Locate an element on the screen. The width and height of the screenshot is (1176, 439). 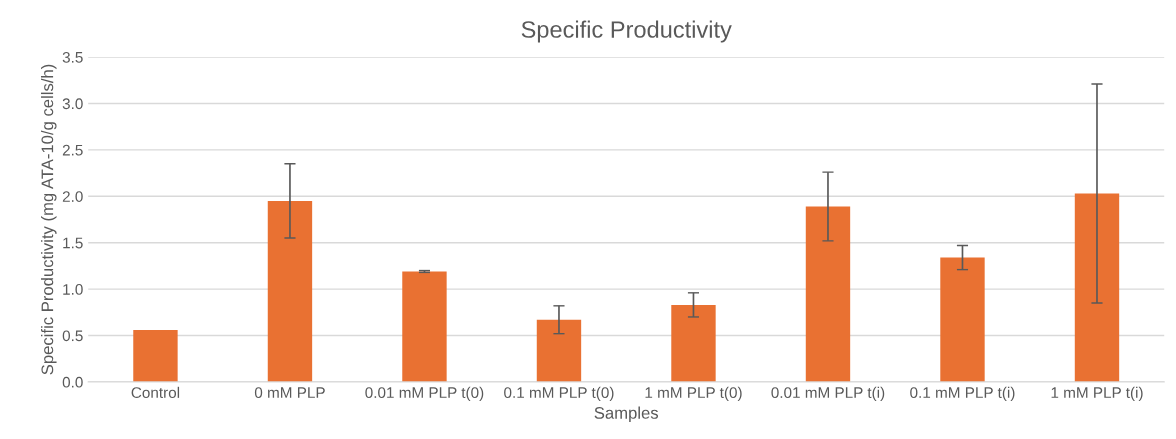
x-tick-label: 0 mM PLP is located at coordinates (289, 393).